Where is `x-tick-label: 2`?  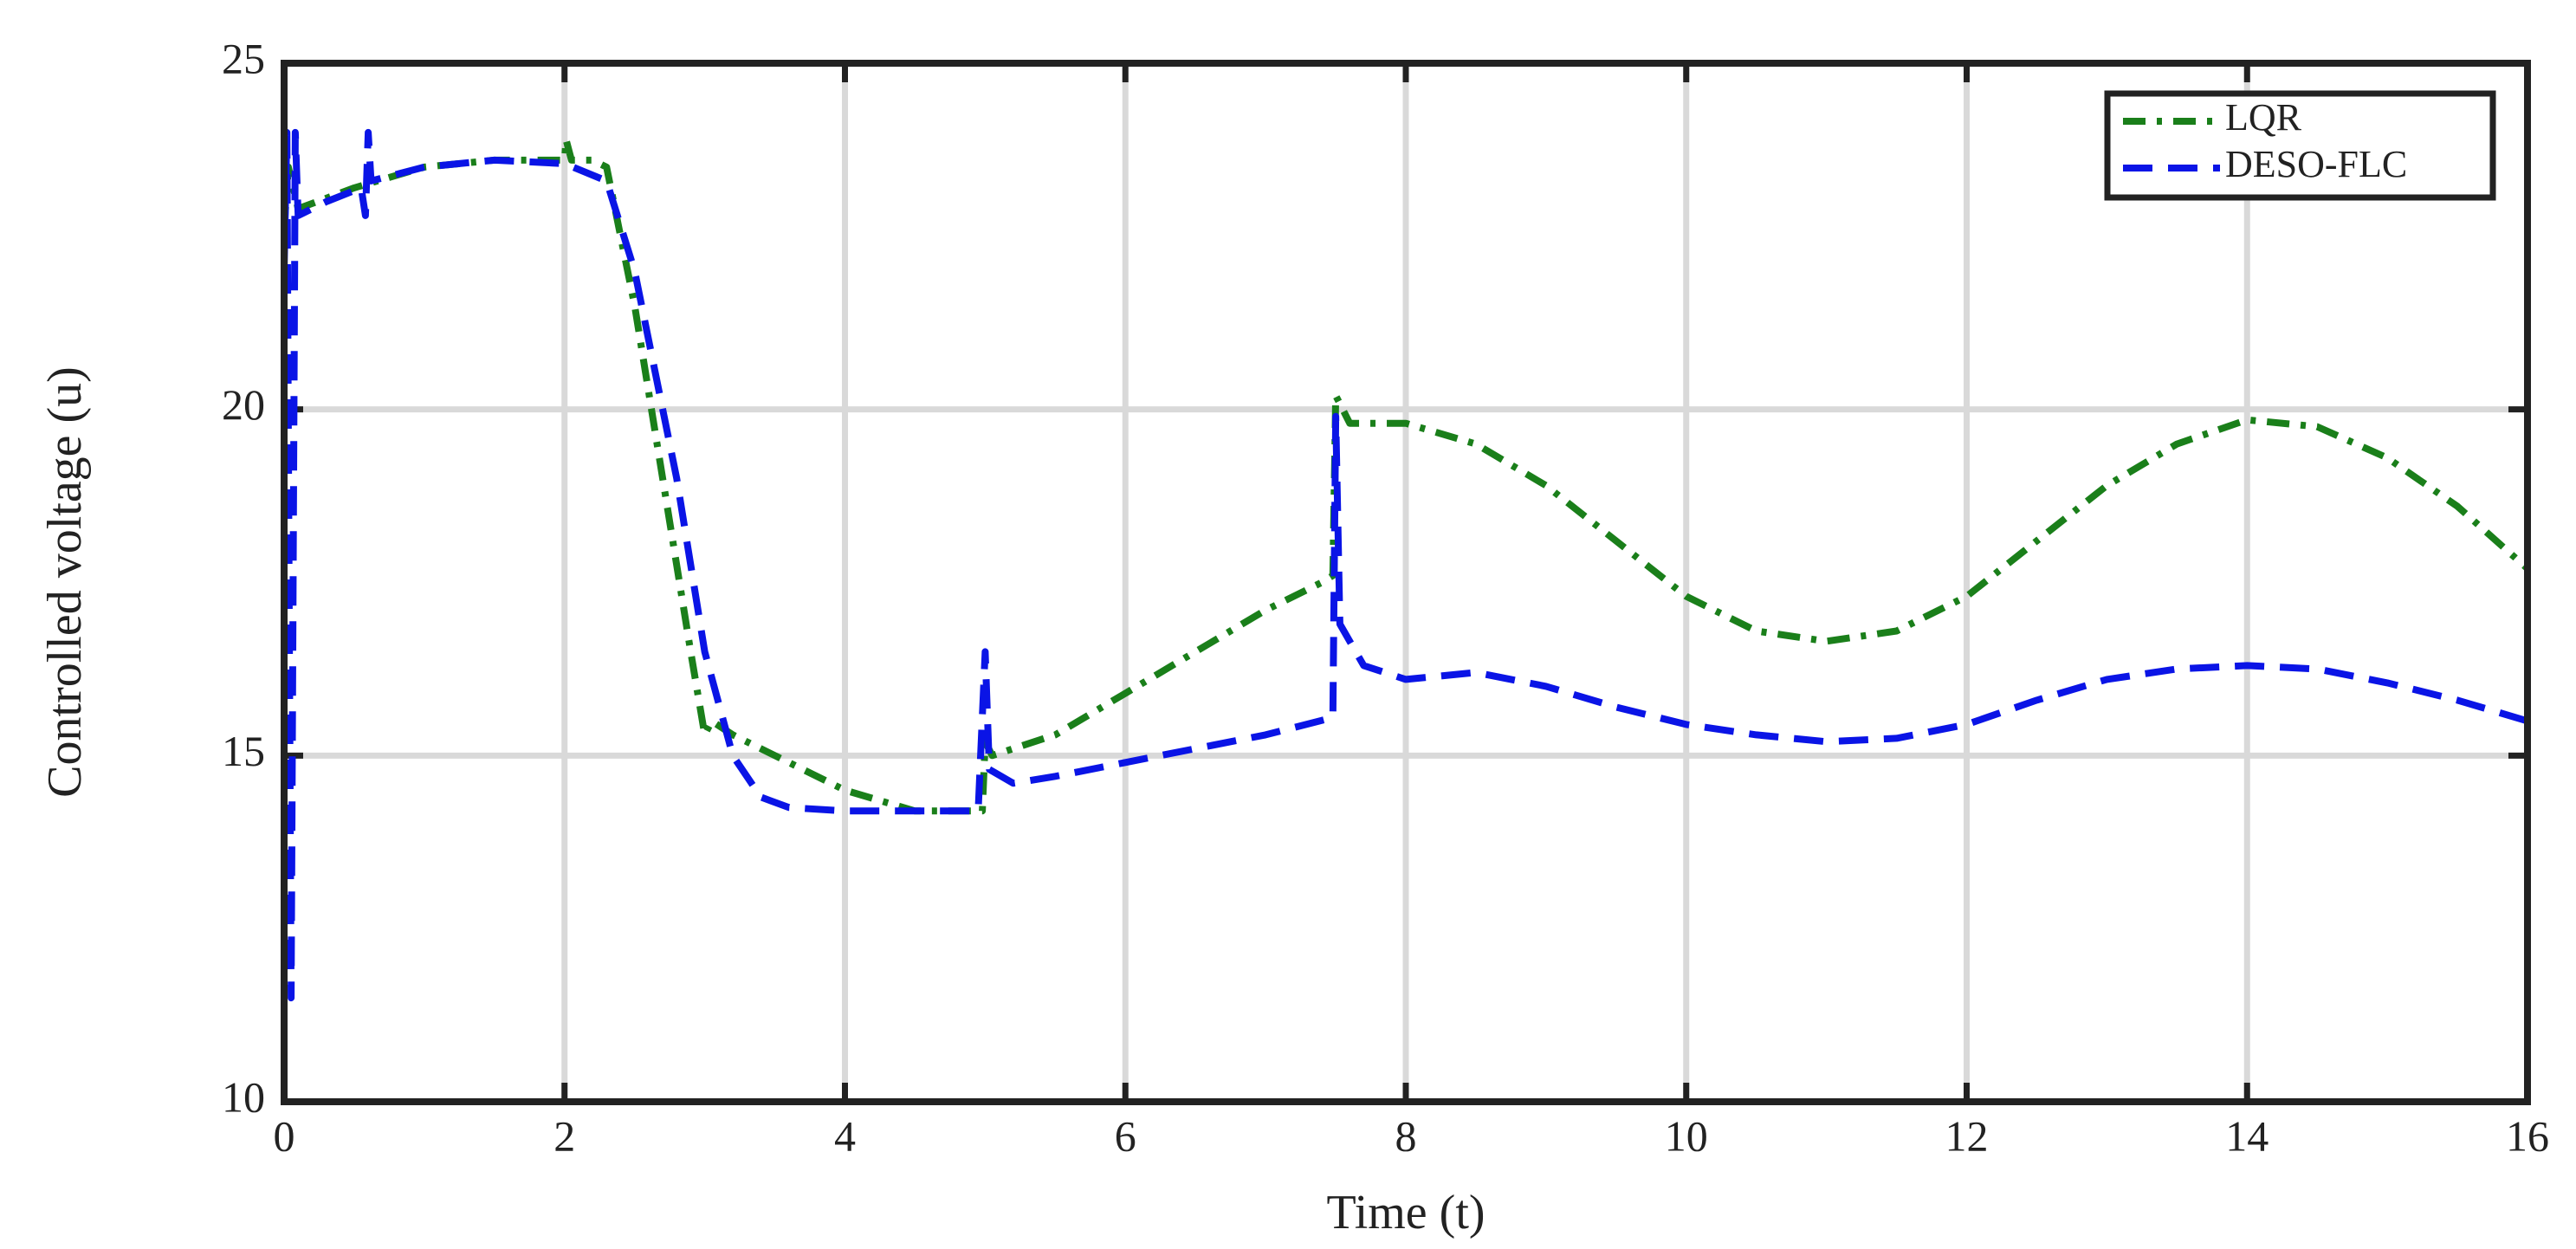 x-tick-label: 2 is located at coordinates (564, 1135).